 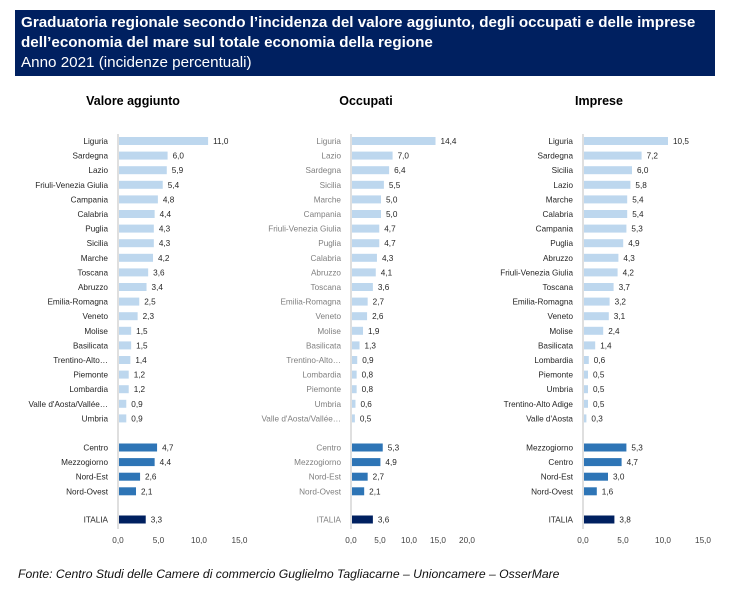 I want to click on region-value-label: 4,8, so click(x=169, y=199).